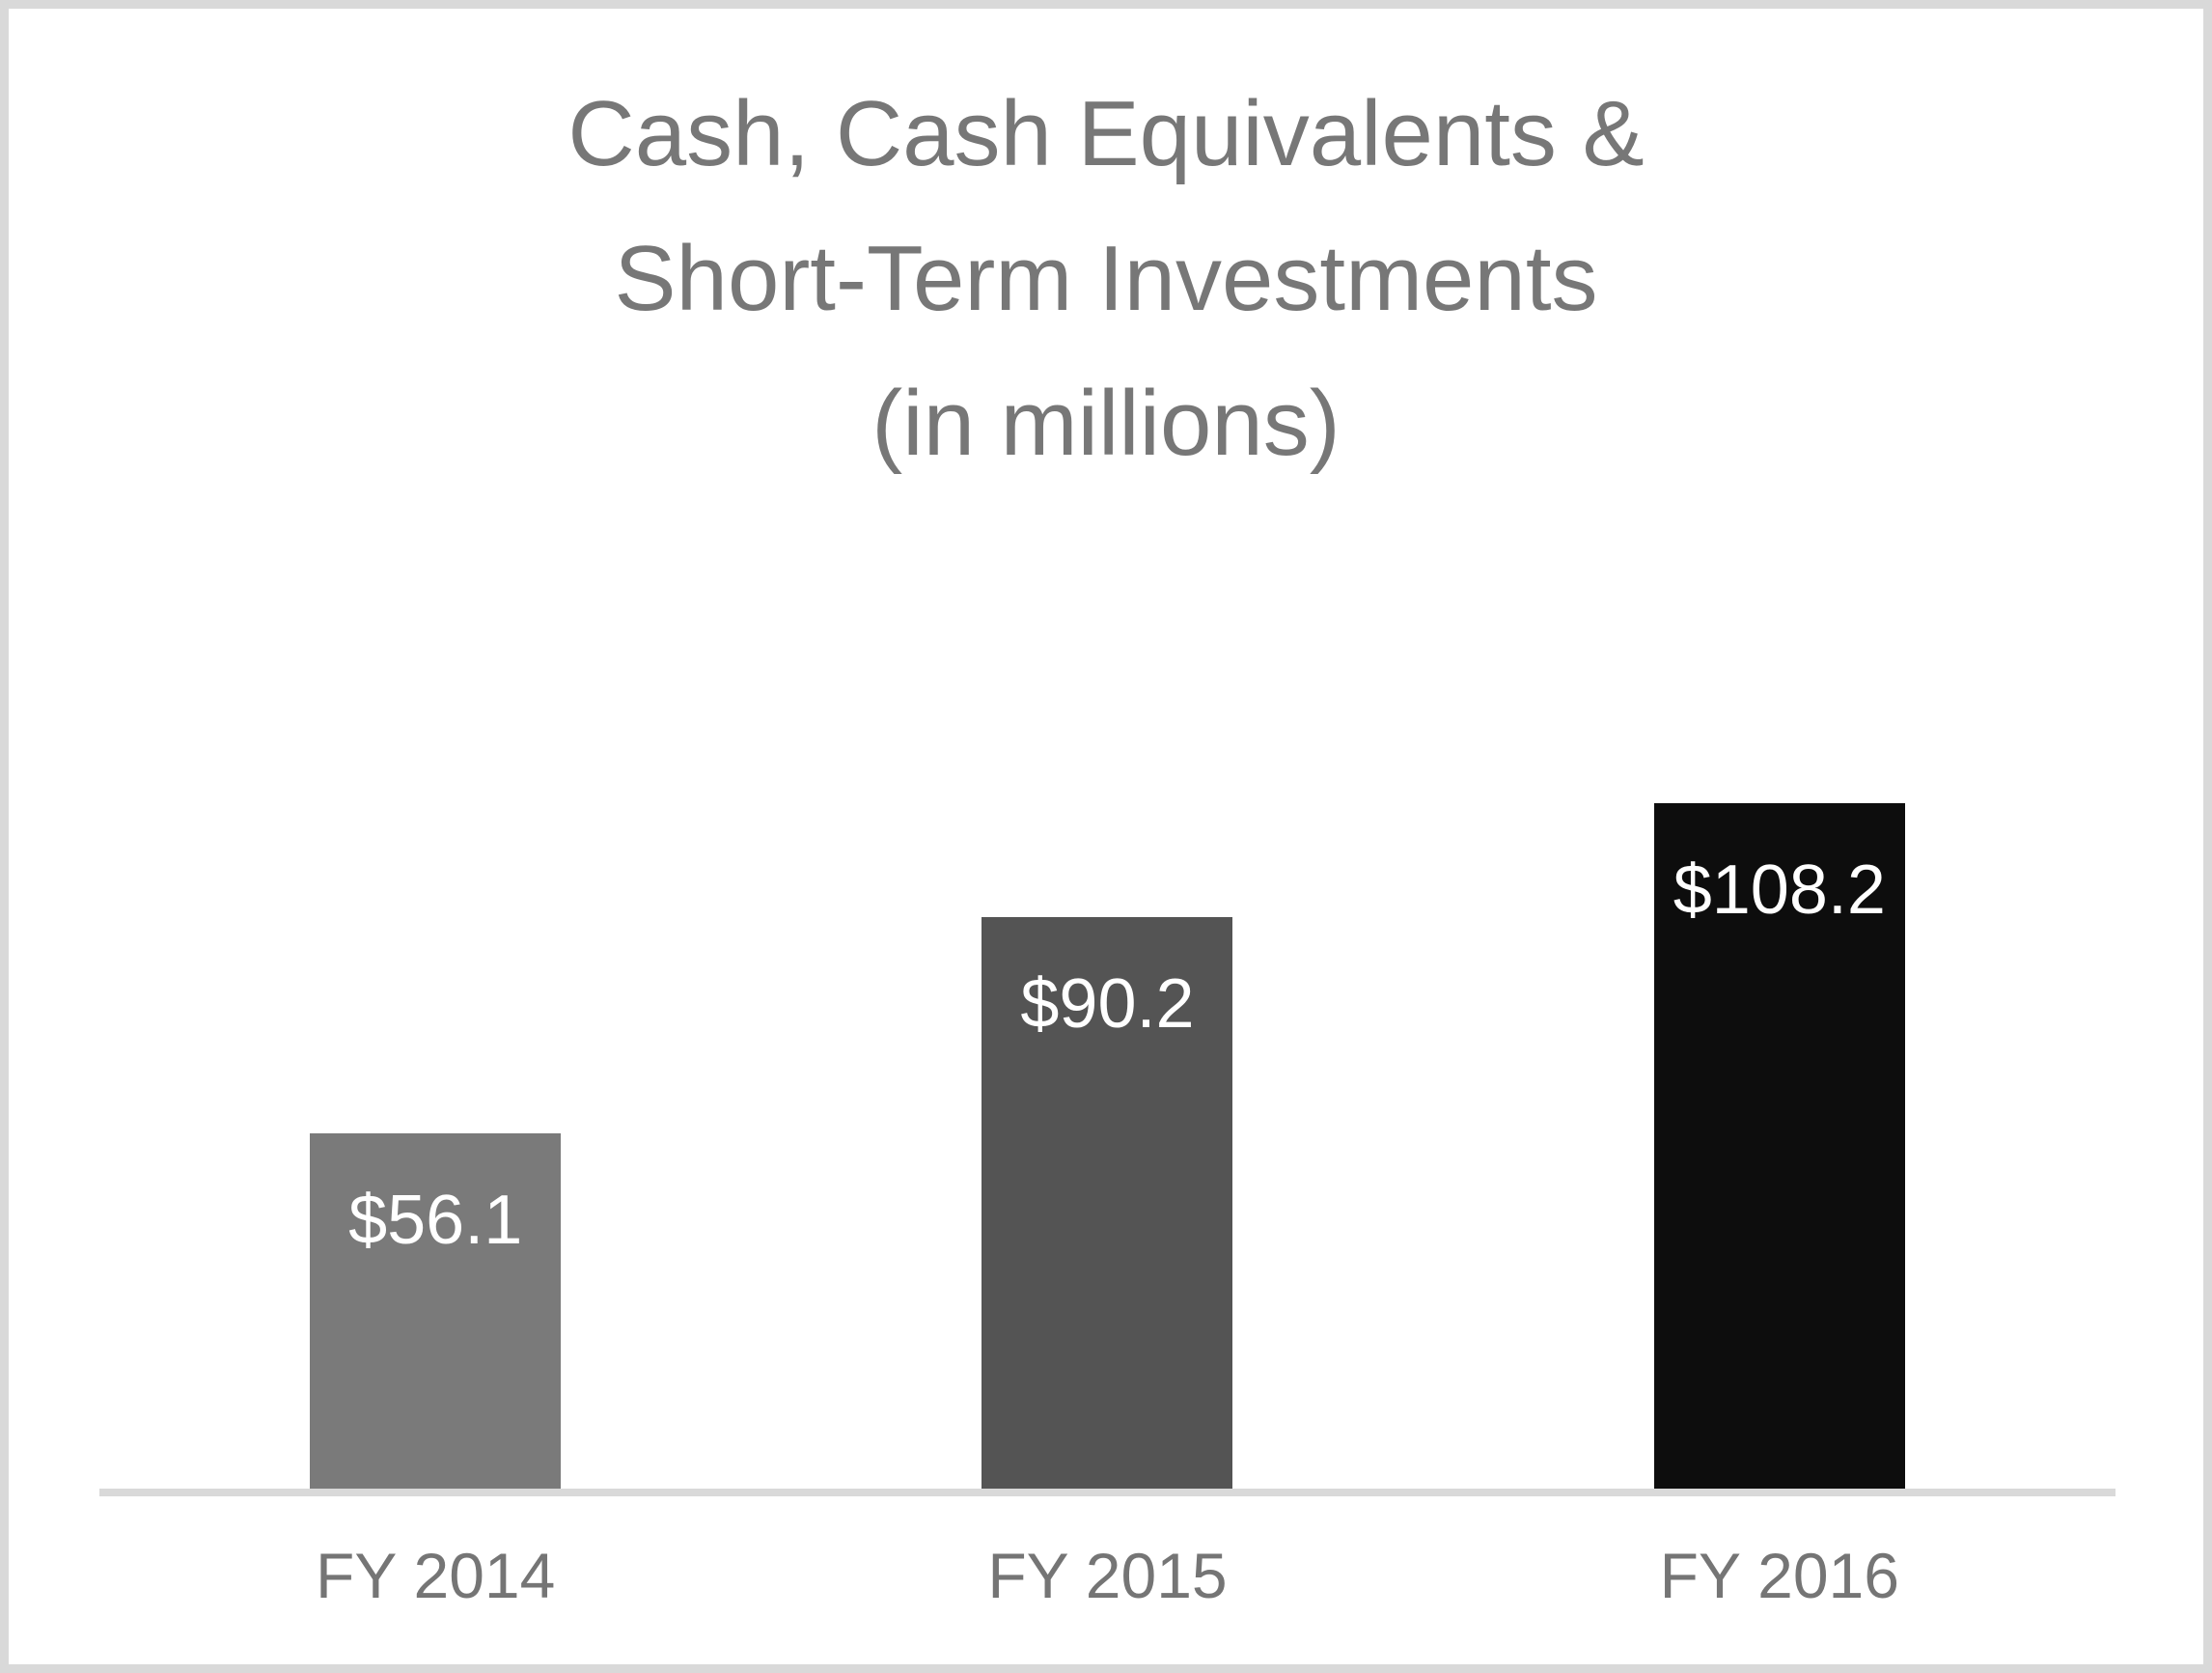  I want to click on bar-fy2016: $108.2, so click(1779, 1146).